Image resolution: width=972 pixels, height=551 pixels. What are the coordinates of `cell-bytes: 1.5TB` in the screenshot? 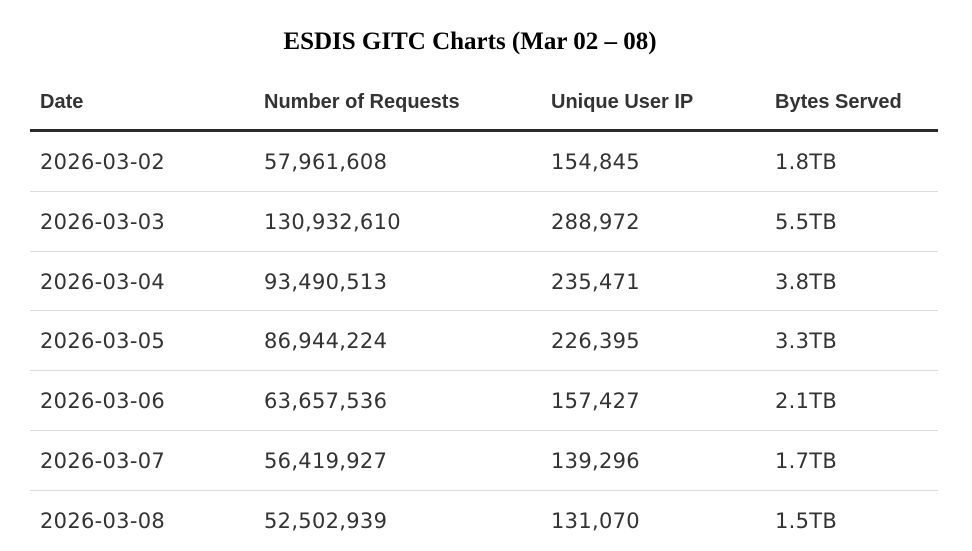 It's located at (806, 520).